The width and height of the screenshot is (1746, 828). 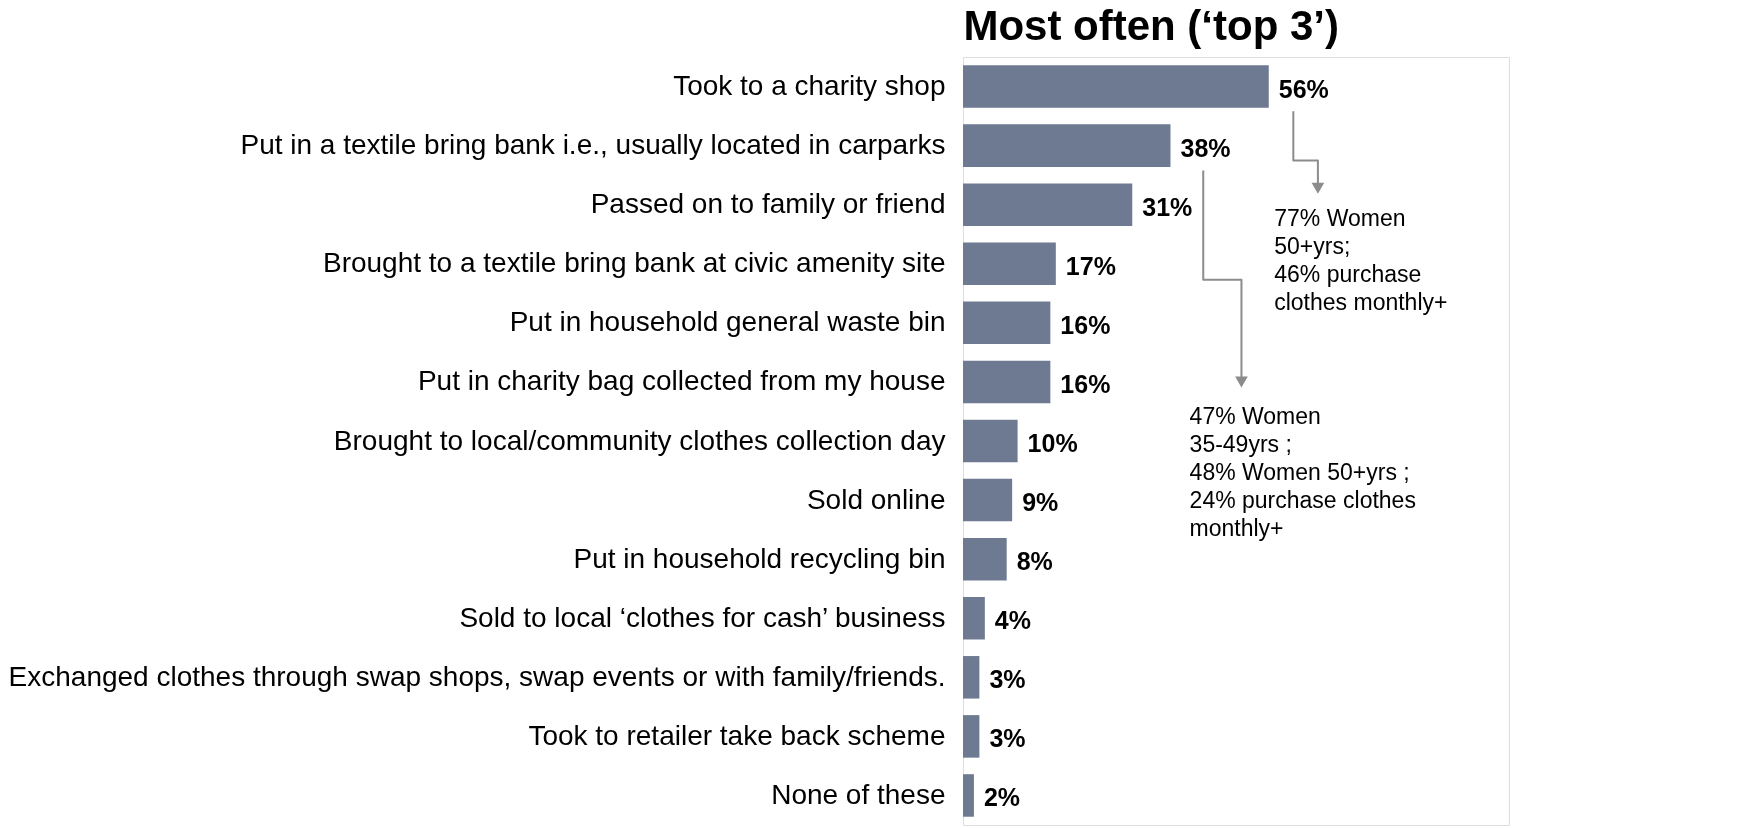 I want to click on data-label: 4%, so click(x=1012, y=620).